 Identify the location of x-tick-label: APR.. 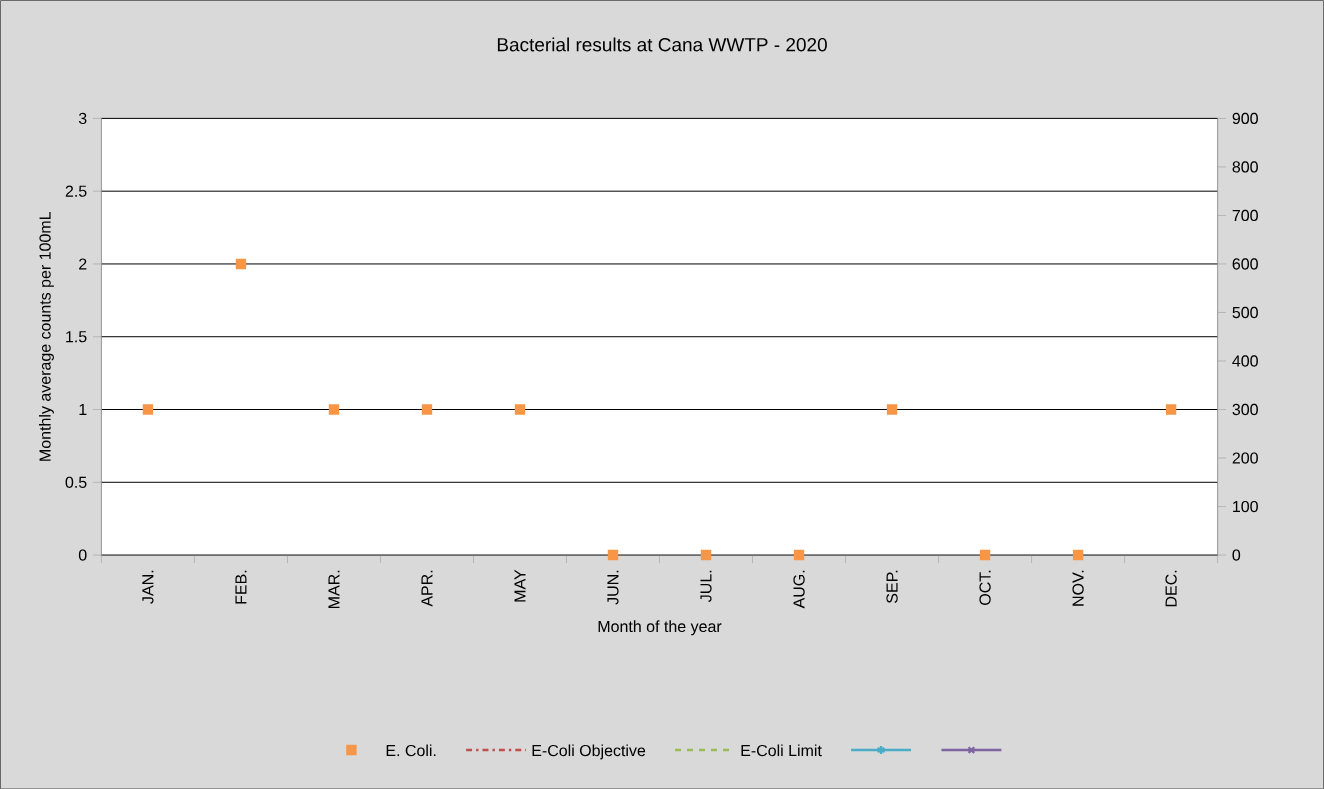
(427, 588).